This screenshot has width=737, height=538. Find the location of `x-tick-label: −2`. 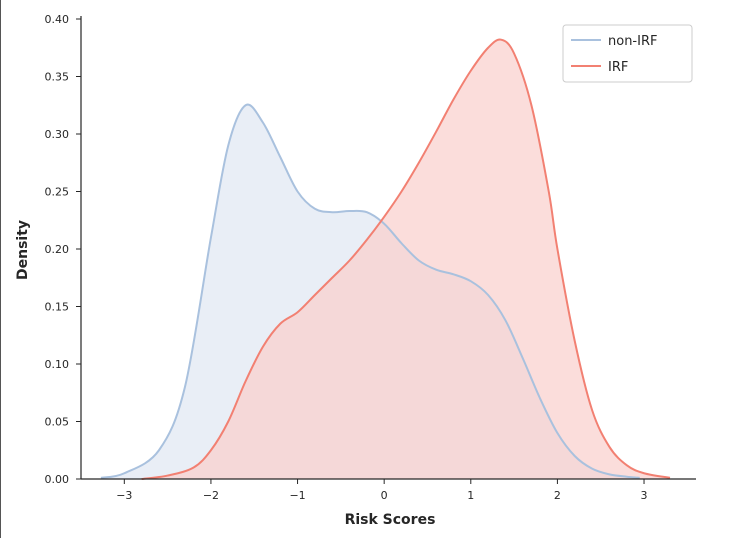

x-tick-label: −2 is located at coordinates (211, 495).